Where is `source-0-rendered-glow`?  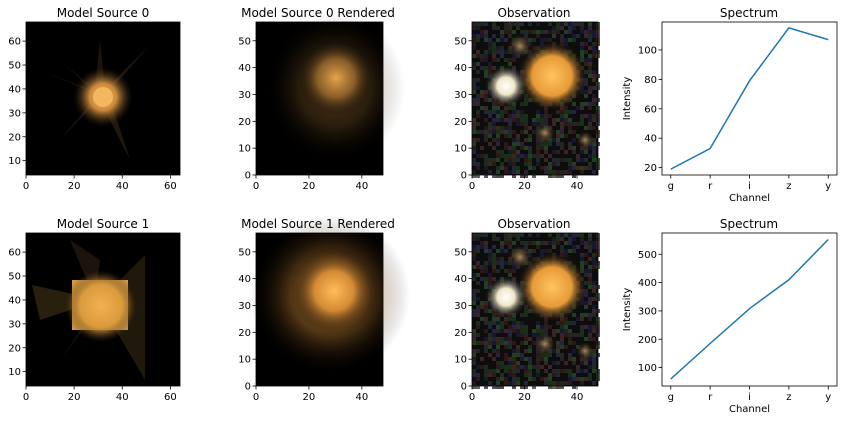 source-0-rendered-glow is located at coordinates (335, 88).